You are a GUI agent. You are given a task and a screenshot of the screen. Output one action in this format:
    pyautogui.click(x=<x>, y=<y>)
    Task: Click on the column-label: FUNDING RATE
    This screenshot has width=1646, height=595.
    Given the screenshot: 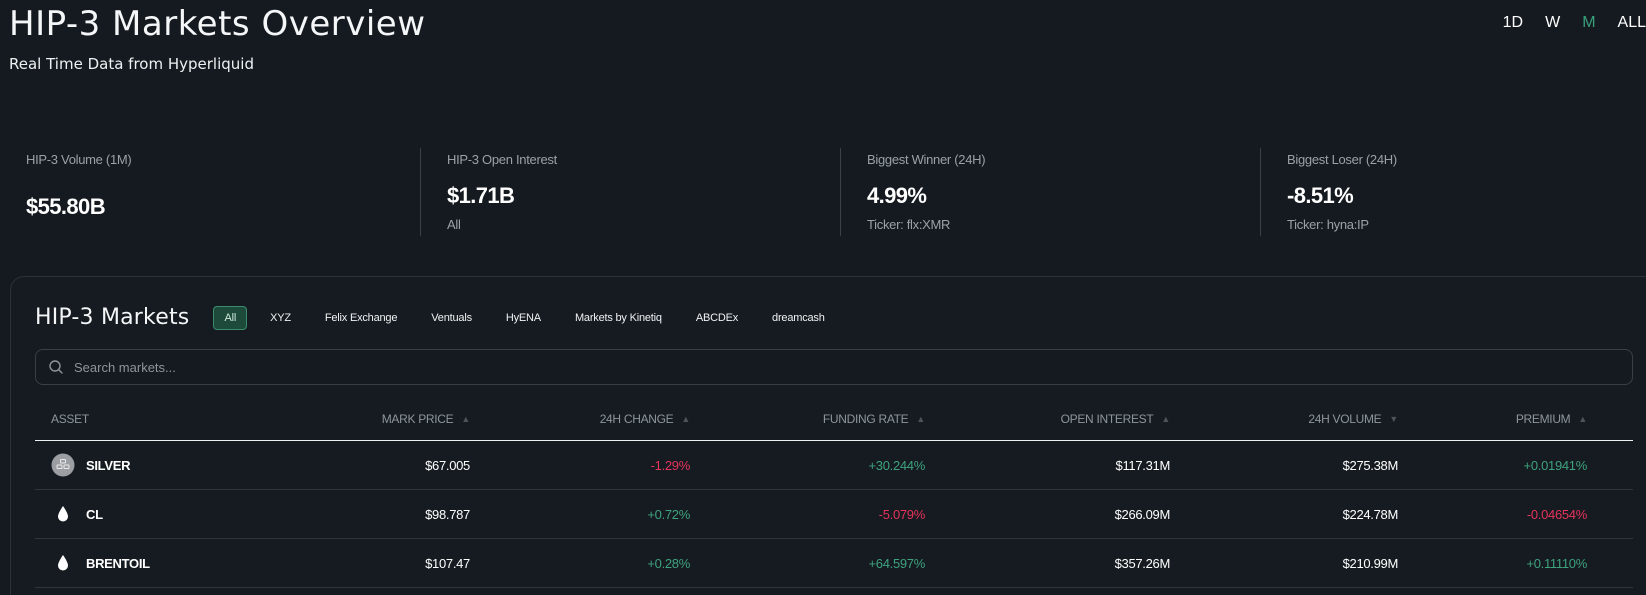 What is the action you would take?
    pyautogui.click(x=865, y=418)
    